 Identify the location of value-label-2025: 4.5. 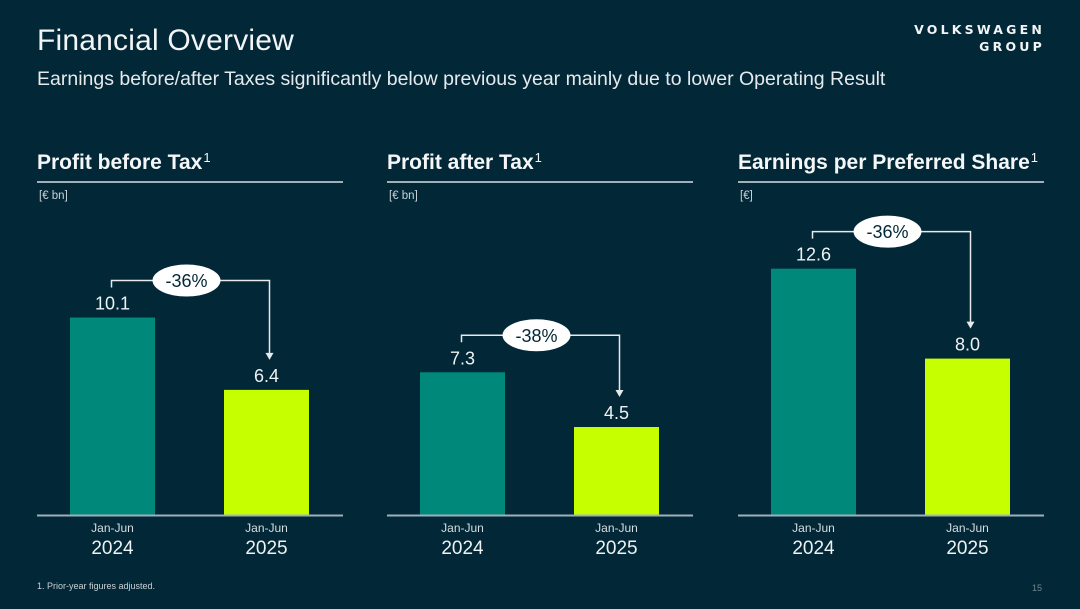
(616, 413).